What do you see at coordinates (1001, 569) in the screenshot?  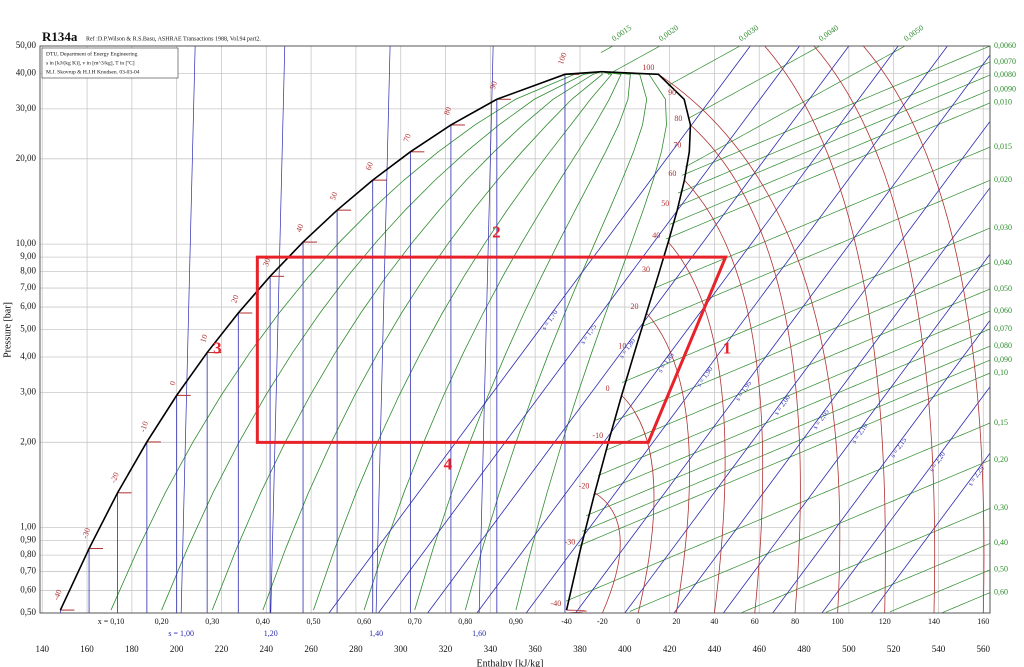 I see `isochore-label: 0,50` at bounding box center [1001, 569].